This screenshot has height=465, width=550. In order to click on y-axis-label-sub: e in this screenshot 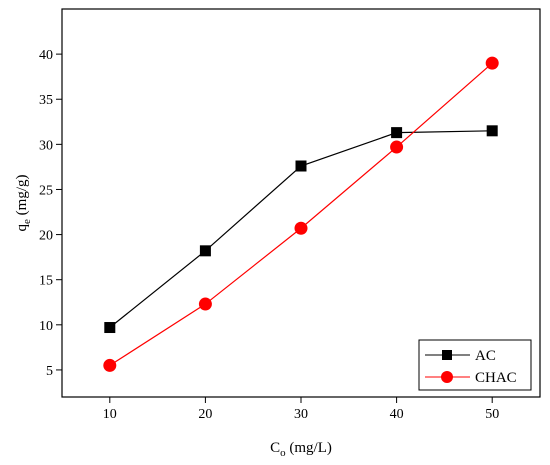, I will do `click(27, 221)`.